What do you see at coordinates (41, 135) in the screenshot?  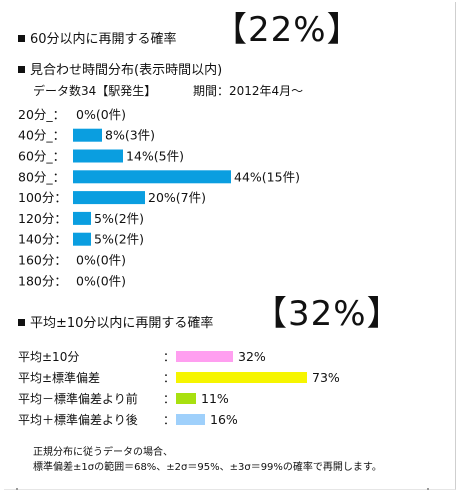 I see `category-label: 40分_：` at bounding box center [41, 135].